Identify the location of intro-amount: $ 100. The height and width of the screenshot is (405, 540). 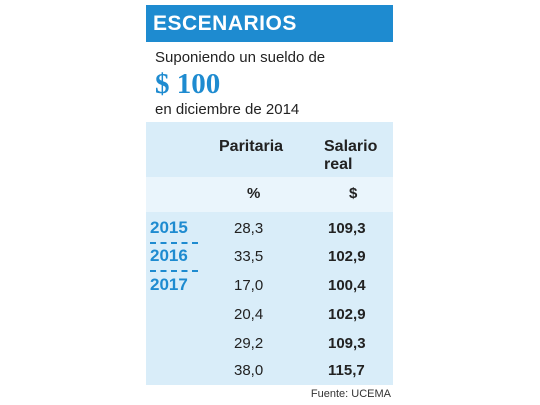
(188, 84).